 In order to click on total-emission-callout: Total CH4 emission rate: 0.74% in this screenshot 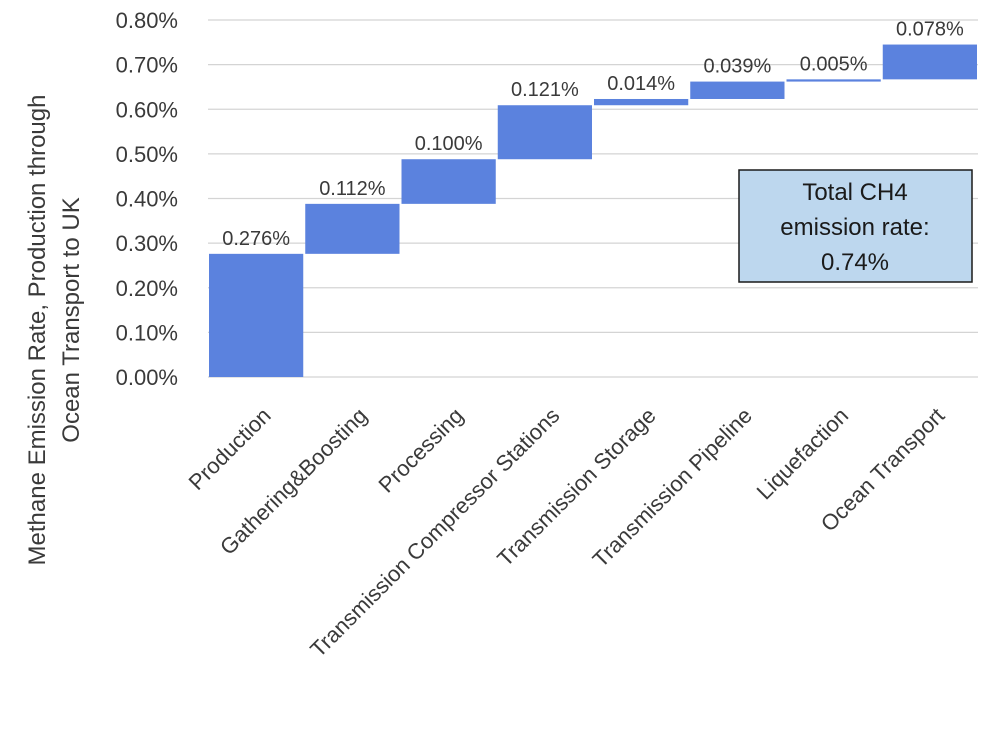, I will do `click(855, 226)`.